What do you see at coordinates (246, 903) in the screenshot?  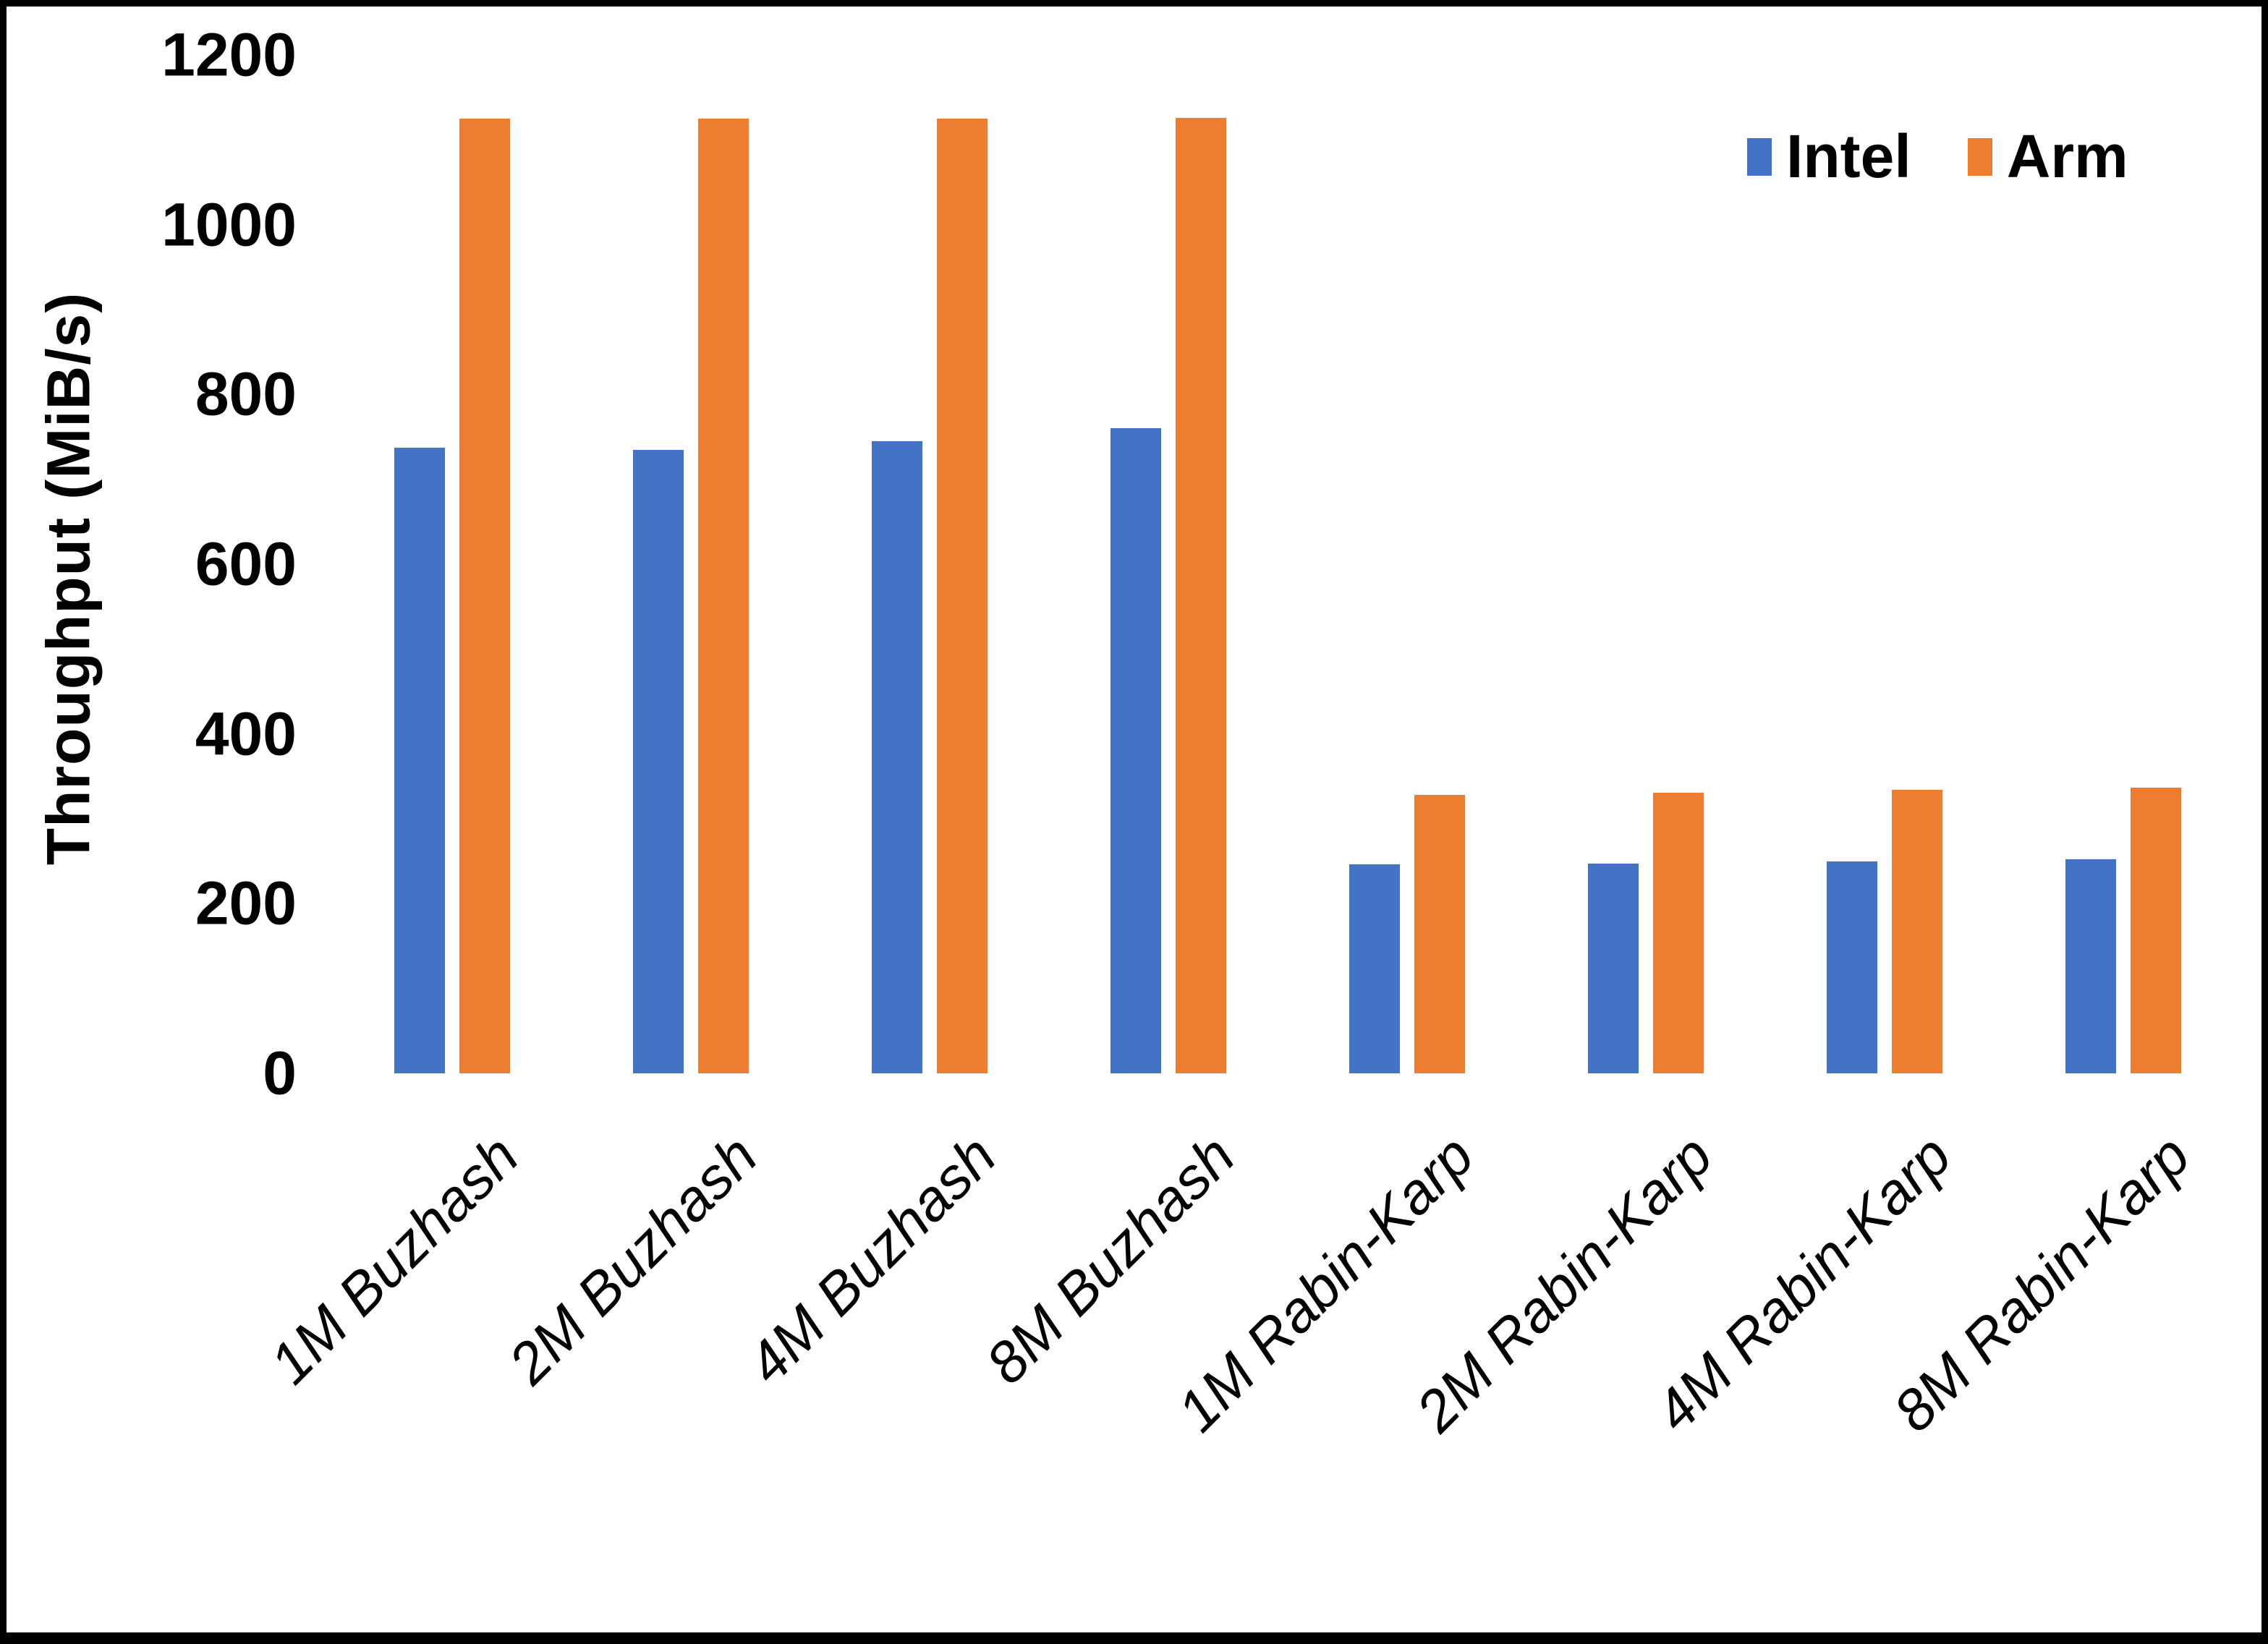 I see `y-tick-label: 200` at bounding box center [246, 903].